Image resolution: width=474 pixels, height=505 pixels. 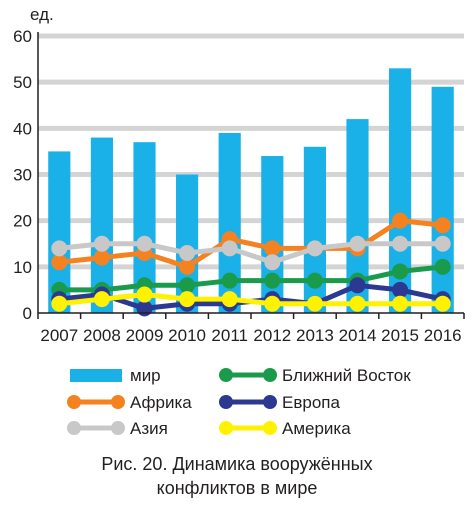 I want to click on x-tick-label-2016: 2016, so click(x=443, y=335).